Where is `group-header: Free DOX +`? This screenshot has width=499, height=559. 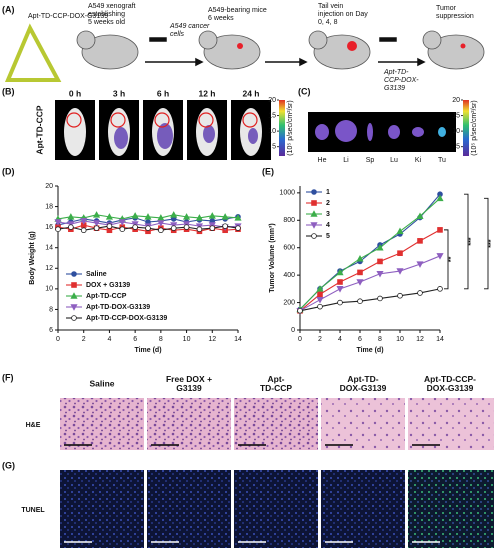 group-header: Free DOX + is located at coordinates (189, 379).